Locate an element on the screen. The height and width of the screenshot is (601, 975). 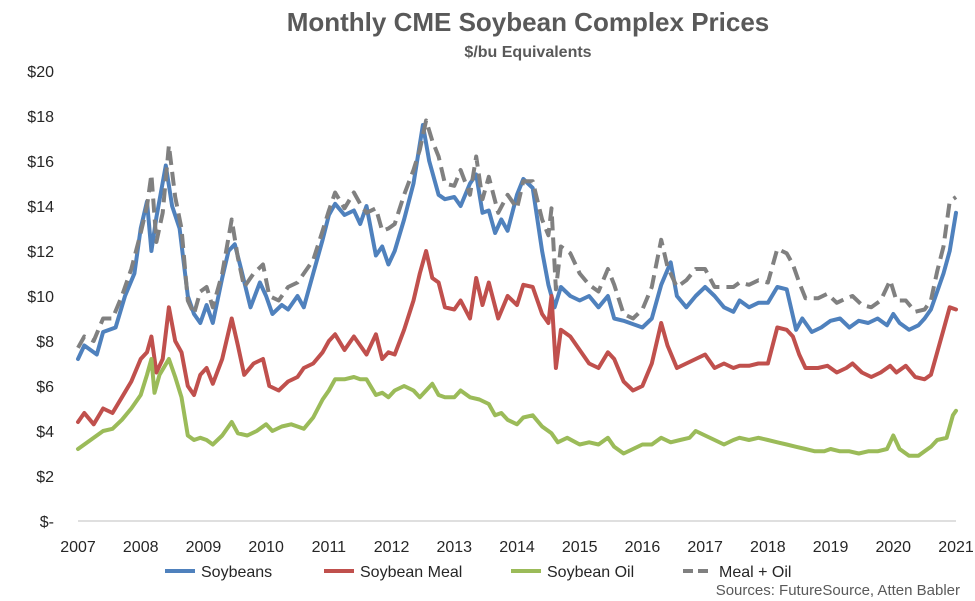
legend-label: Soybean Oil is located at coordinates (590, 572).